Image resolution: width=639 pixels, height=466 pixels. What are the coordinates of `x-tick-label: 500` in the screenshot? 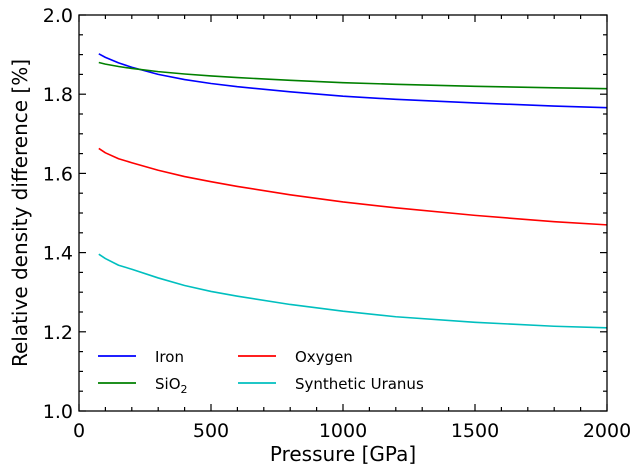 It's located at (211, 431).